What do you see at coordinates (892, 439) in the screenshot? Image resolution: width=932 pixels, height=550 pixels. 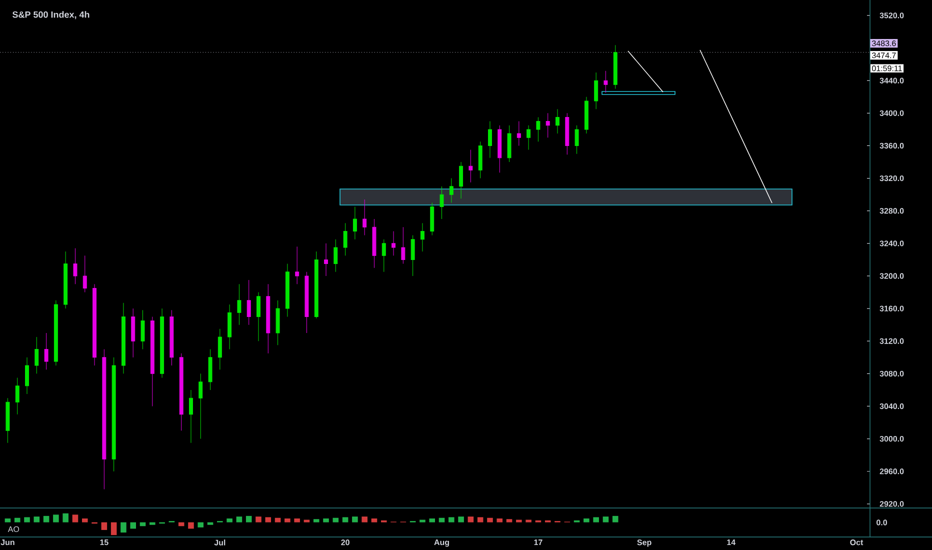 I see `y-tick-label: 3000.0` at bounding box center [892, 439].